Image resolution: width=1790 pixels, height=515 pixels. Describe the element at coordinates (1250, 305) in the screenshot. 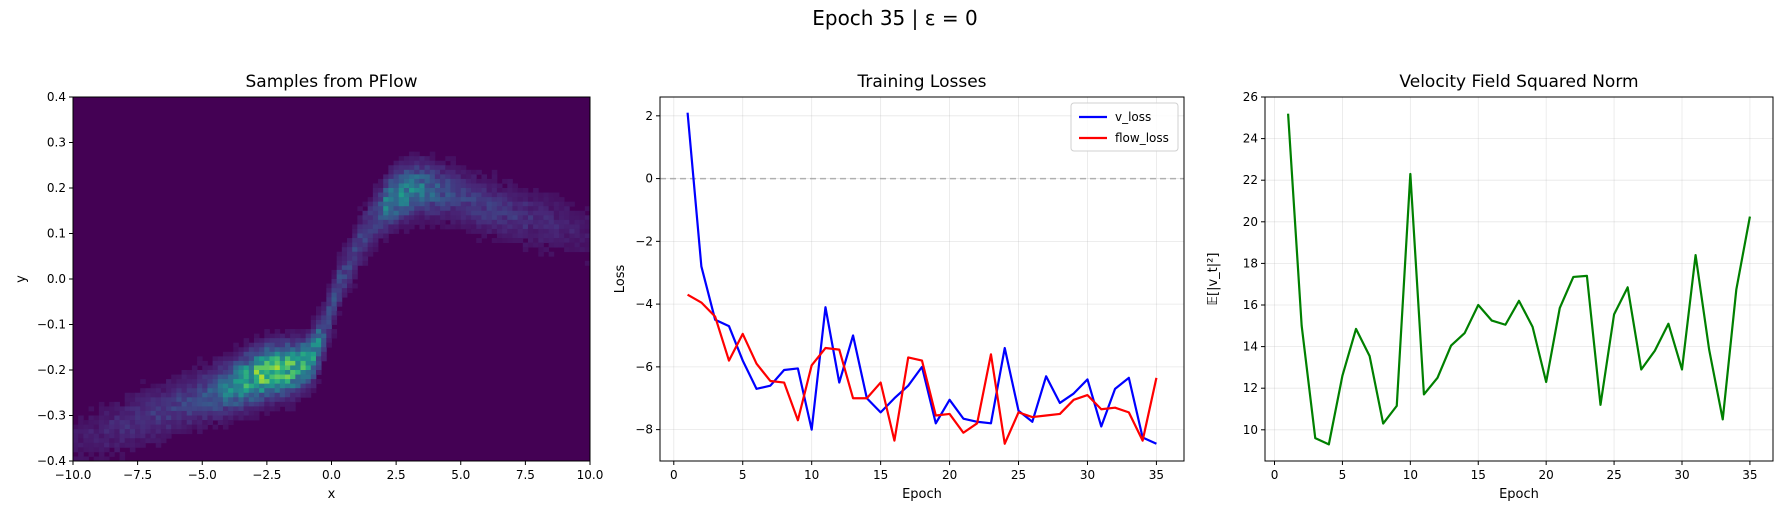

I see `y-tick-label: 16` at that location.